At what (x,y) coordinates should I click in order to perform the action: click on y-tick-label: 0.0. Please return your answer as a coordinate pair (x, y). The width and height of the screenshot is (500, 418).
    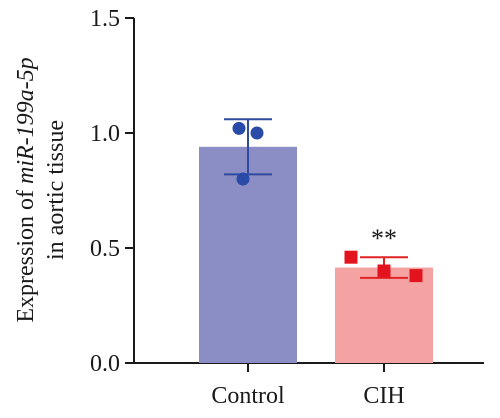
    Looking at the image, I should click on (105, 364).